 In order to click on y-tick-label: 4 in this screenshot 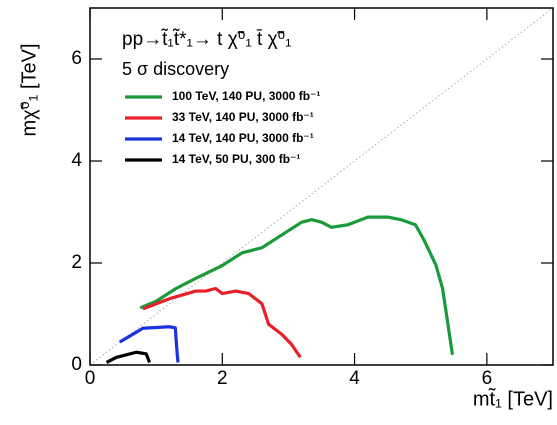, I will do `click(76, 160)`.